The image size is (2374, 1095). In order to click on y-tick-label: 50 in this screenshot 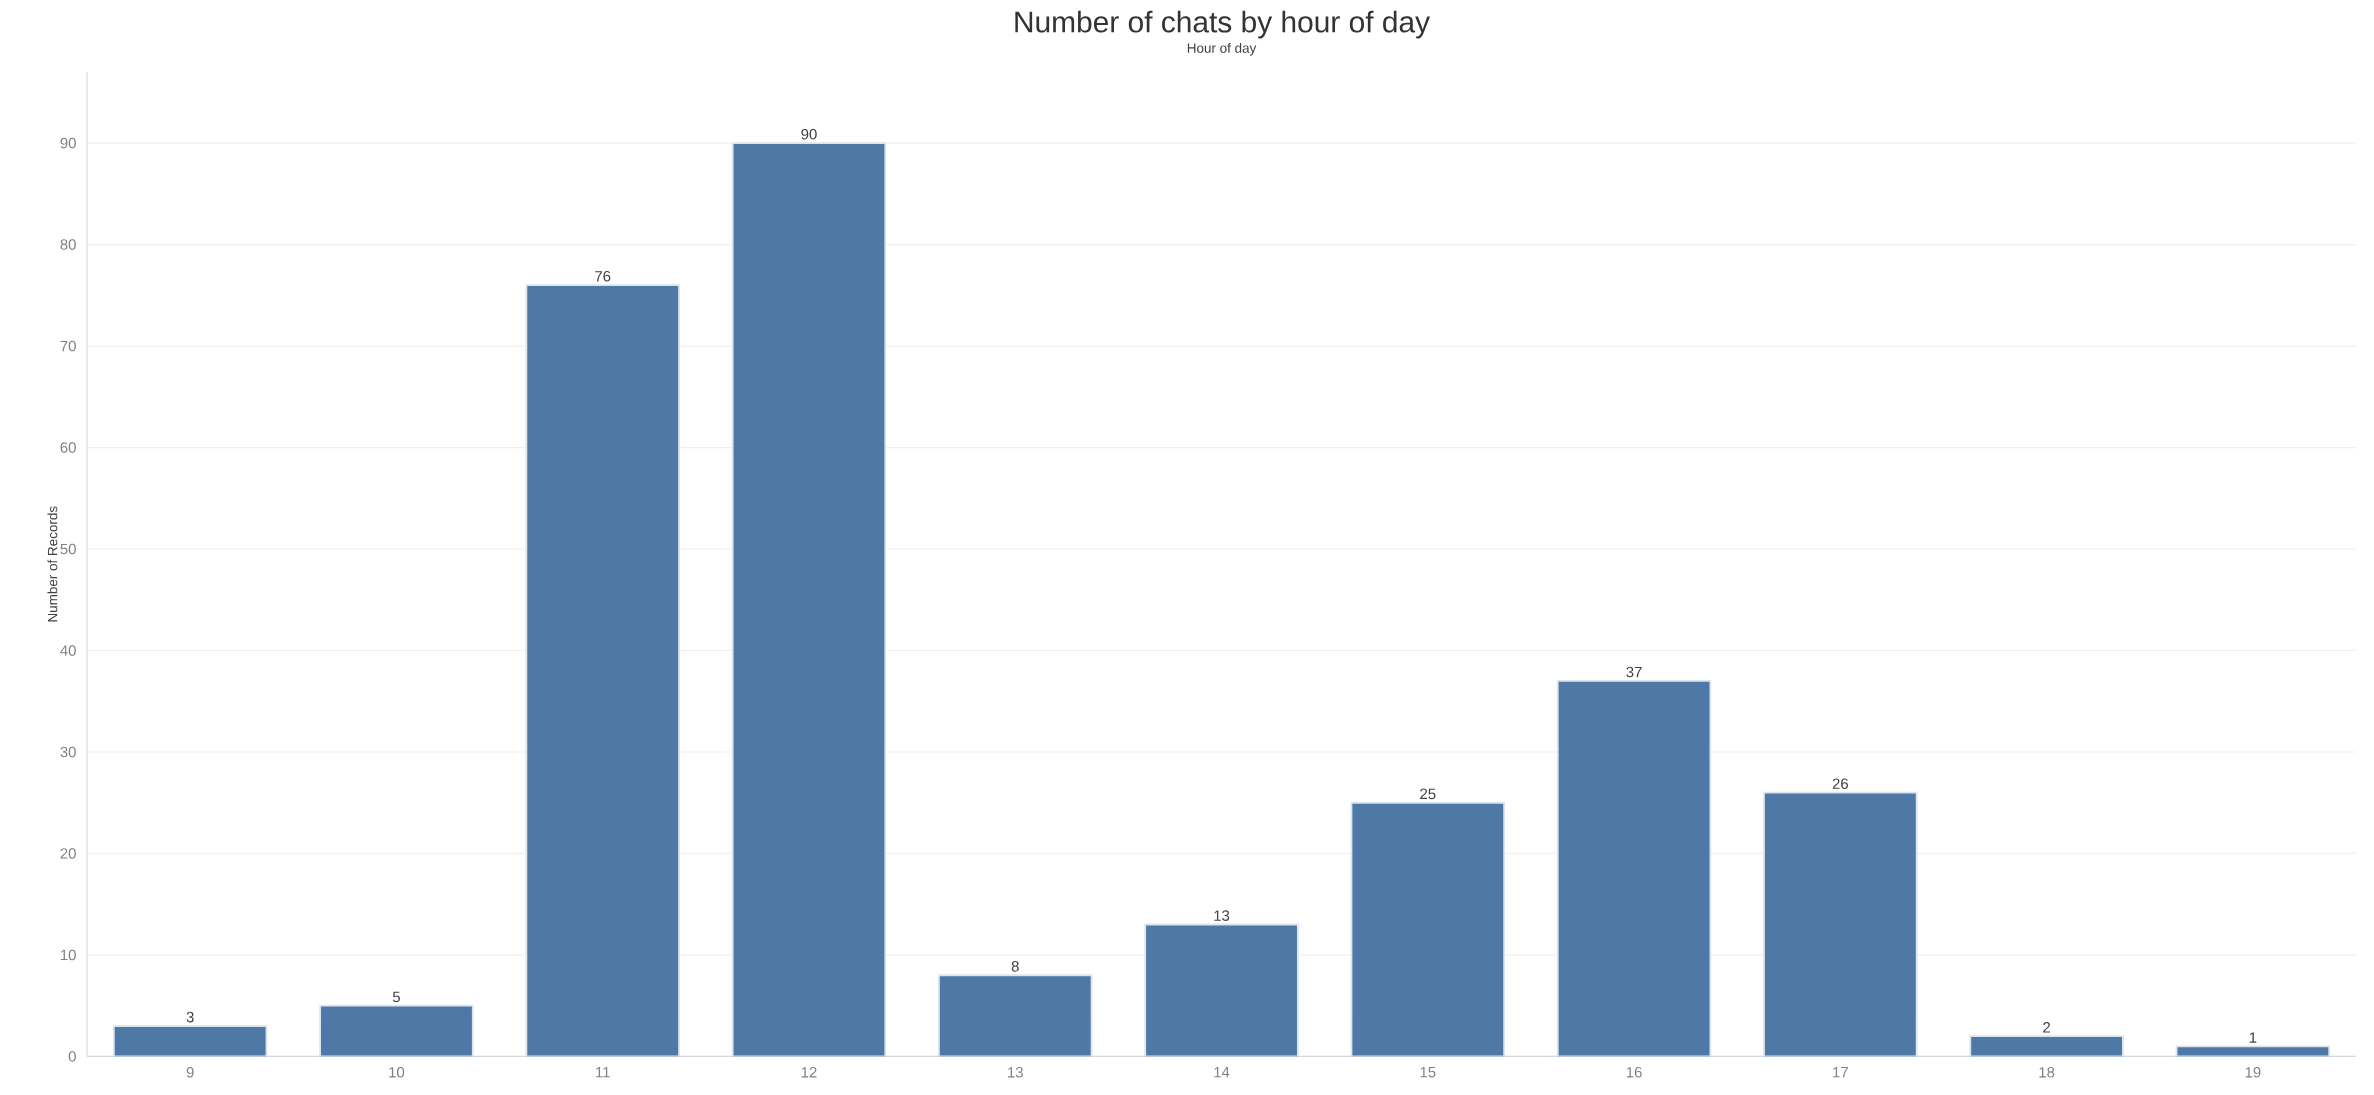, I will do `click(68, 549)`.